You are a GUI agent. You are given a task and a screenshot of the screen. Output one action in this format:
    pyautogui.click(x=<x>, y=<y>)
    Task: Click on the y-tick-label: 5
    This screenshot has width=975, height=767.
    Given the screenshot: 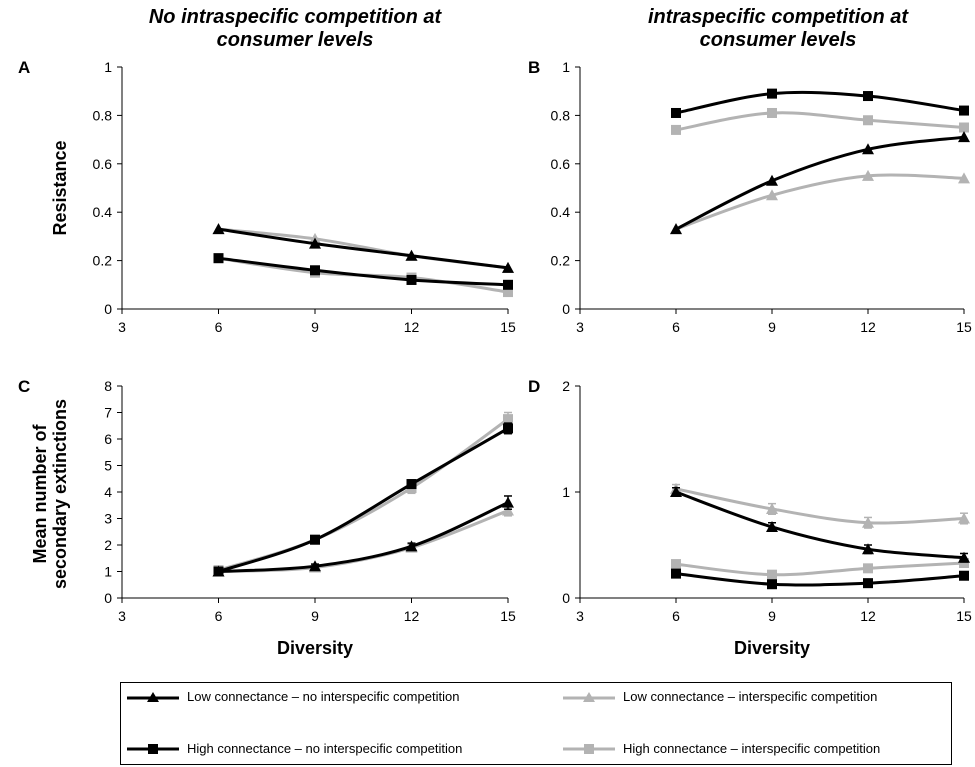 What is the action you would take?
    pyautogui.click(x=108, y=466)
    